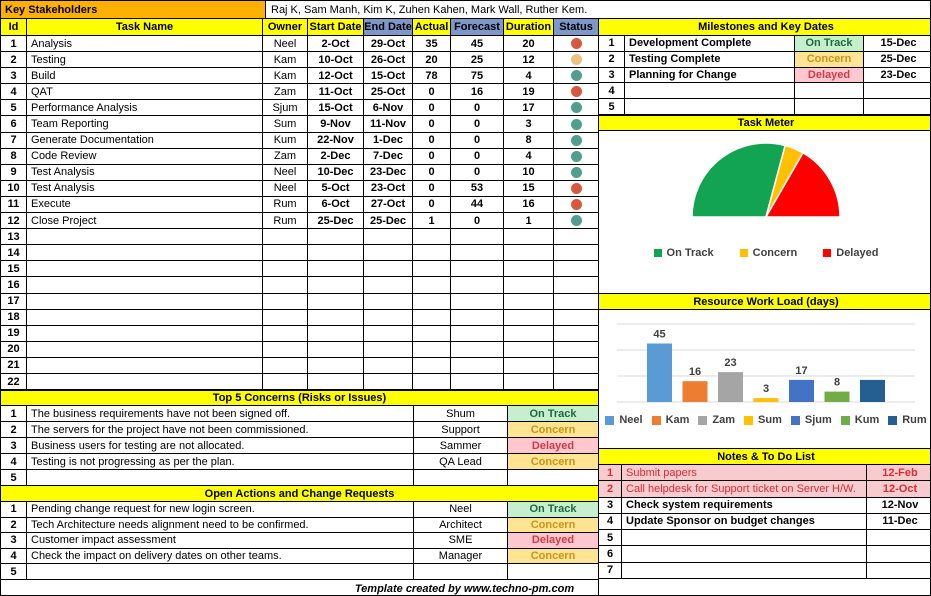 The image size is (931, 596). I want to click on milestone-id-cell: 3, so click(612, 75).